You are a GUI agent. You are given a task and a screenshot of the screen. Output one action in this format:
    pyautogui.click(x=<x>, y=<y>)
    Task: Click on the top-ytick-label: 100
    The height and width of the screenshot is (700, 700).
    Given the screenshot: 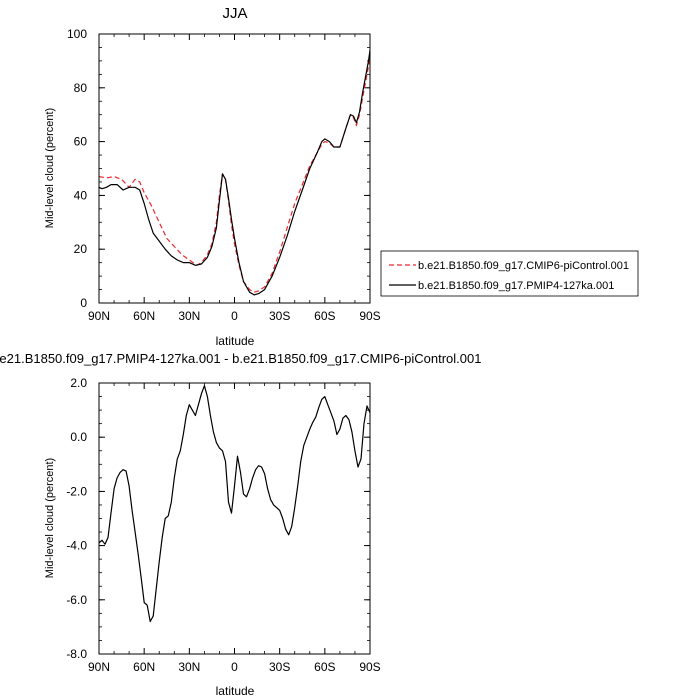 What is the action you would take?
    pyautogui.click(x=77, y=34)
    